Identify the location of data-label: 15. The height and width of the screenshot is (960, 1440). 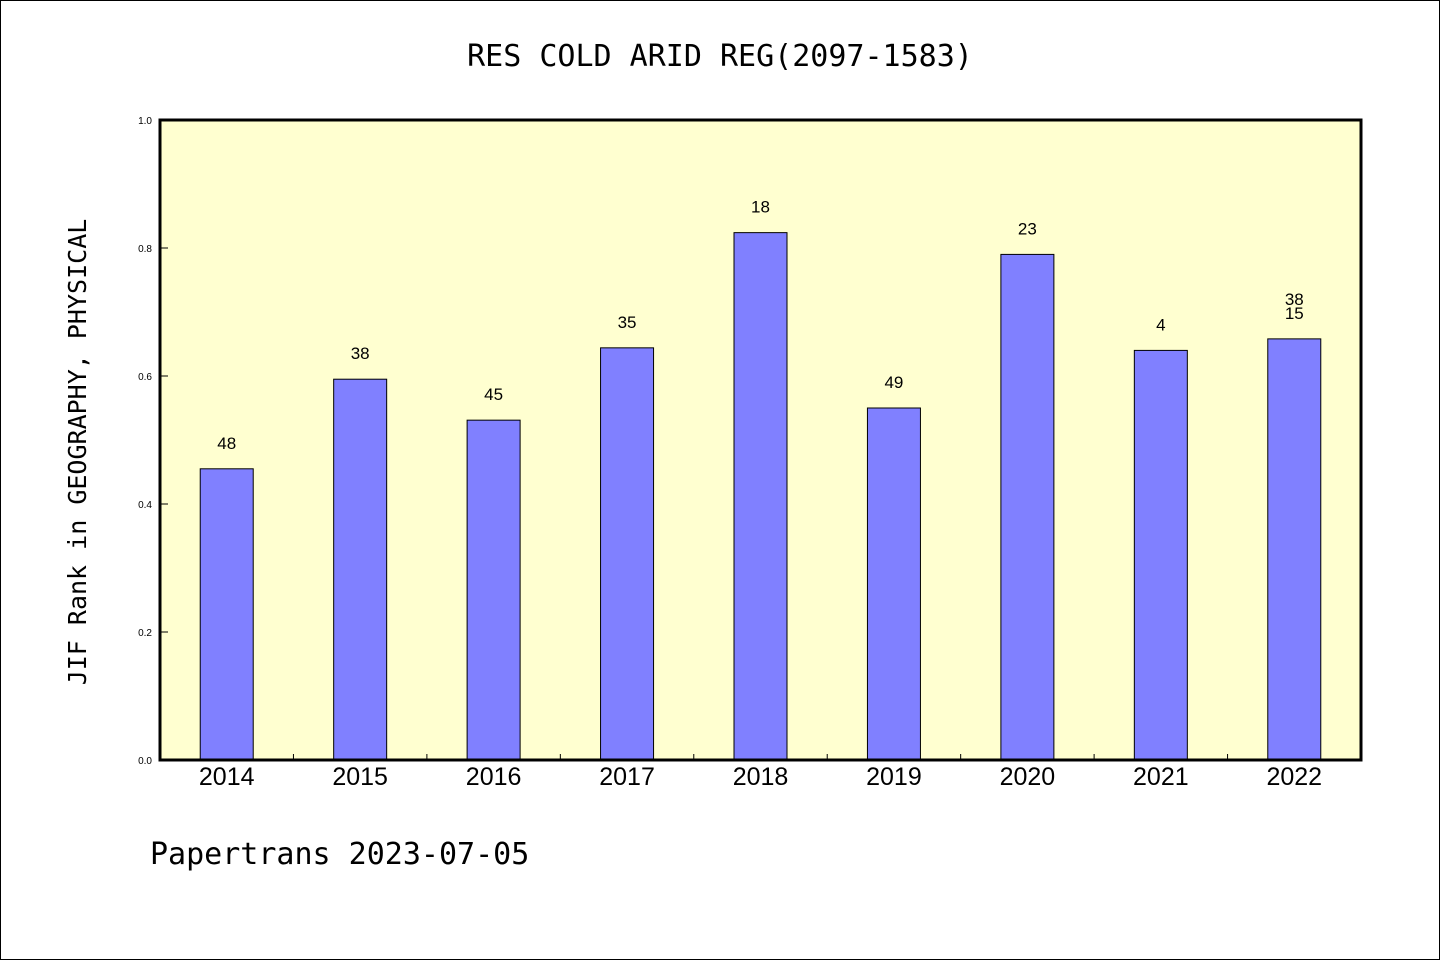
(1294, 313).